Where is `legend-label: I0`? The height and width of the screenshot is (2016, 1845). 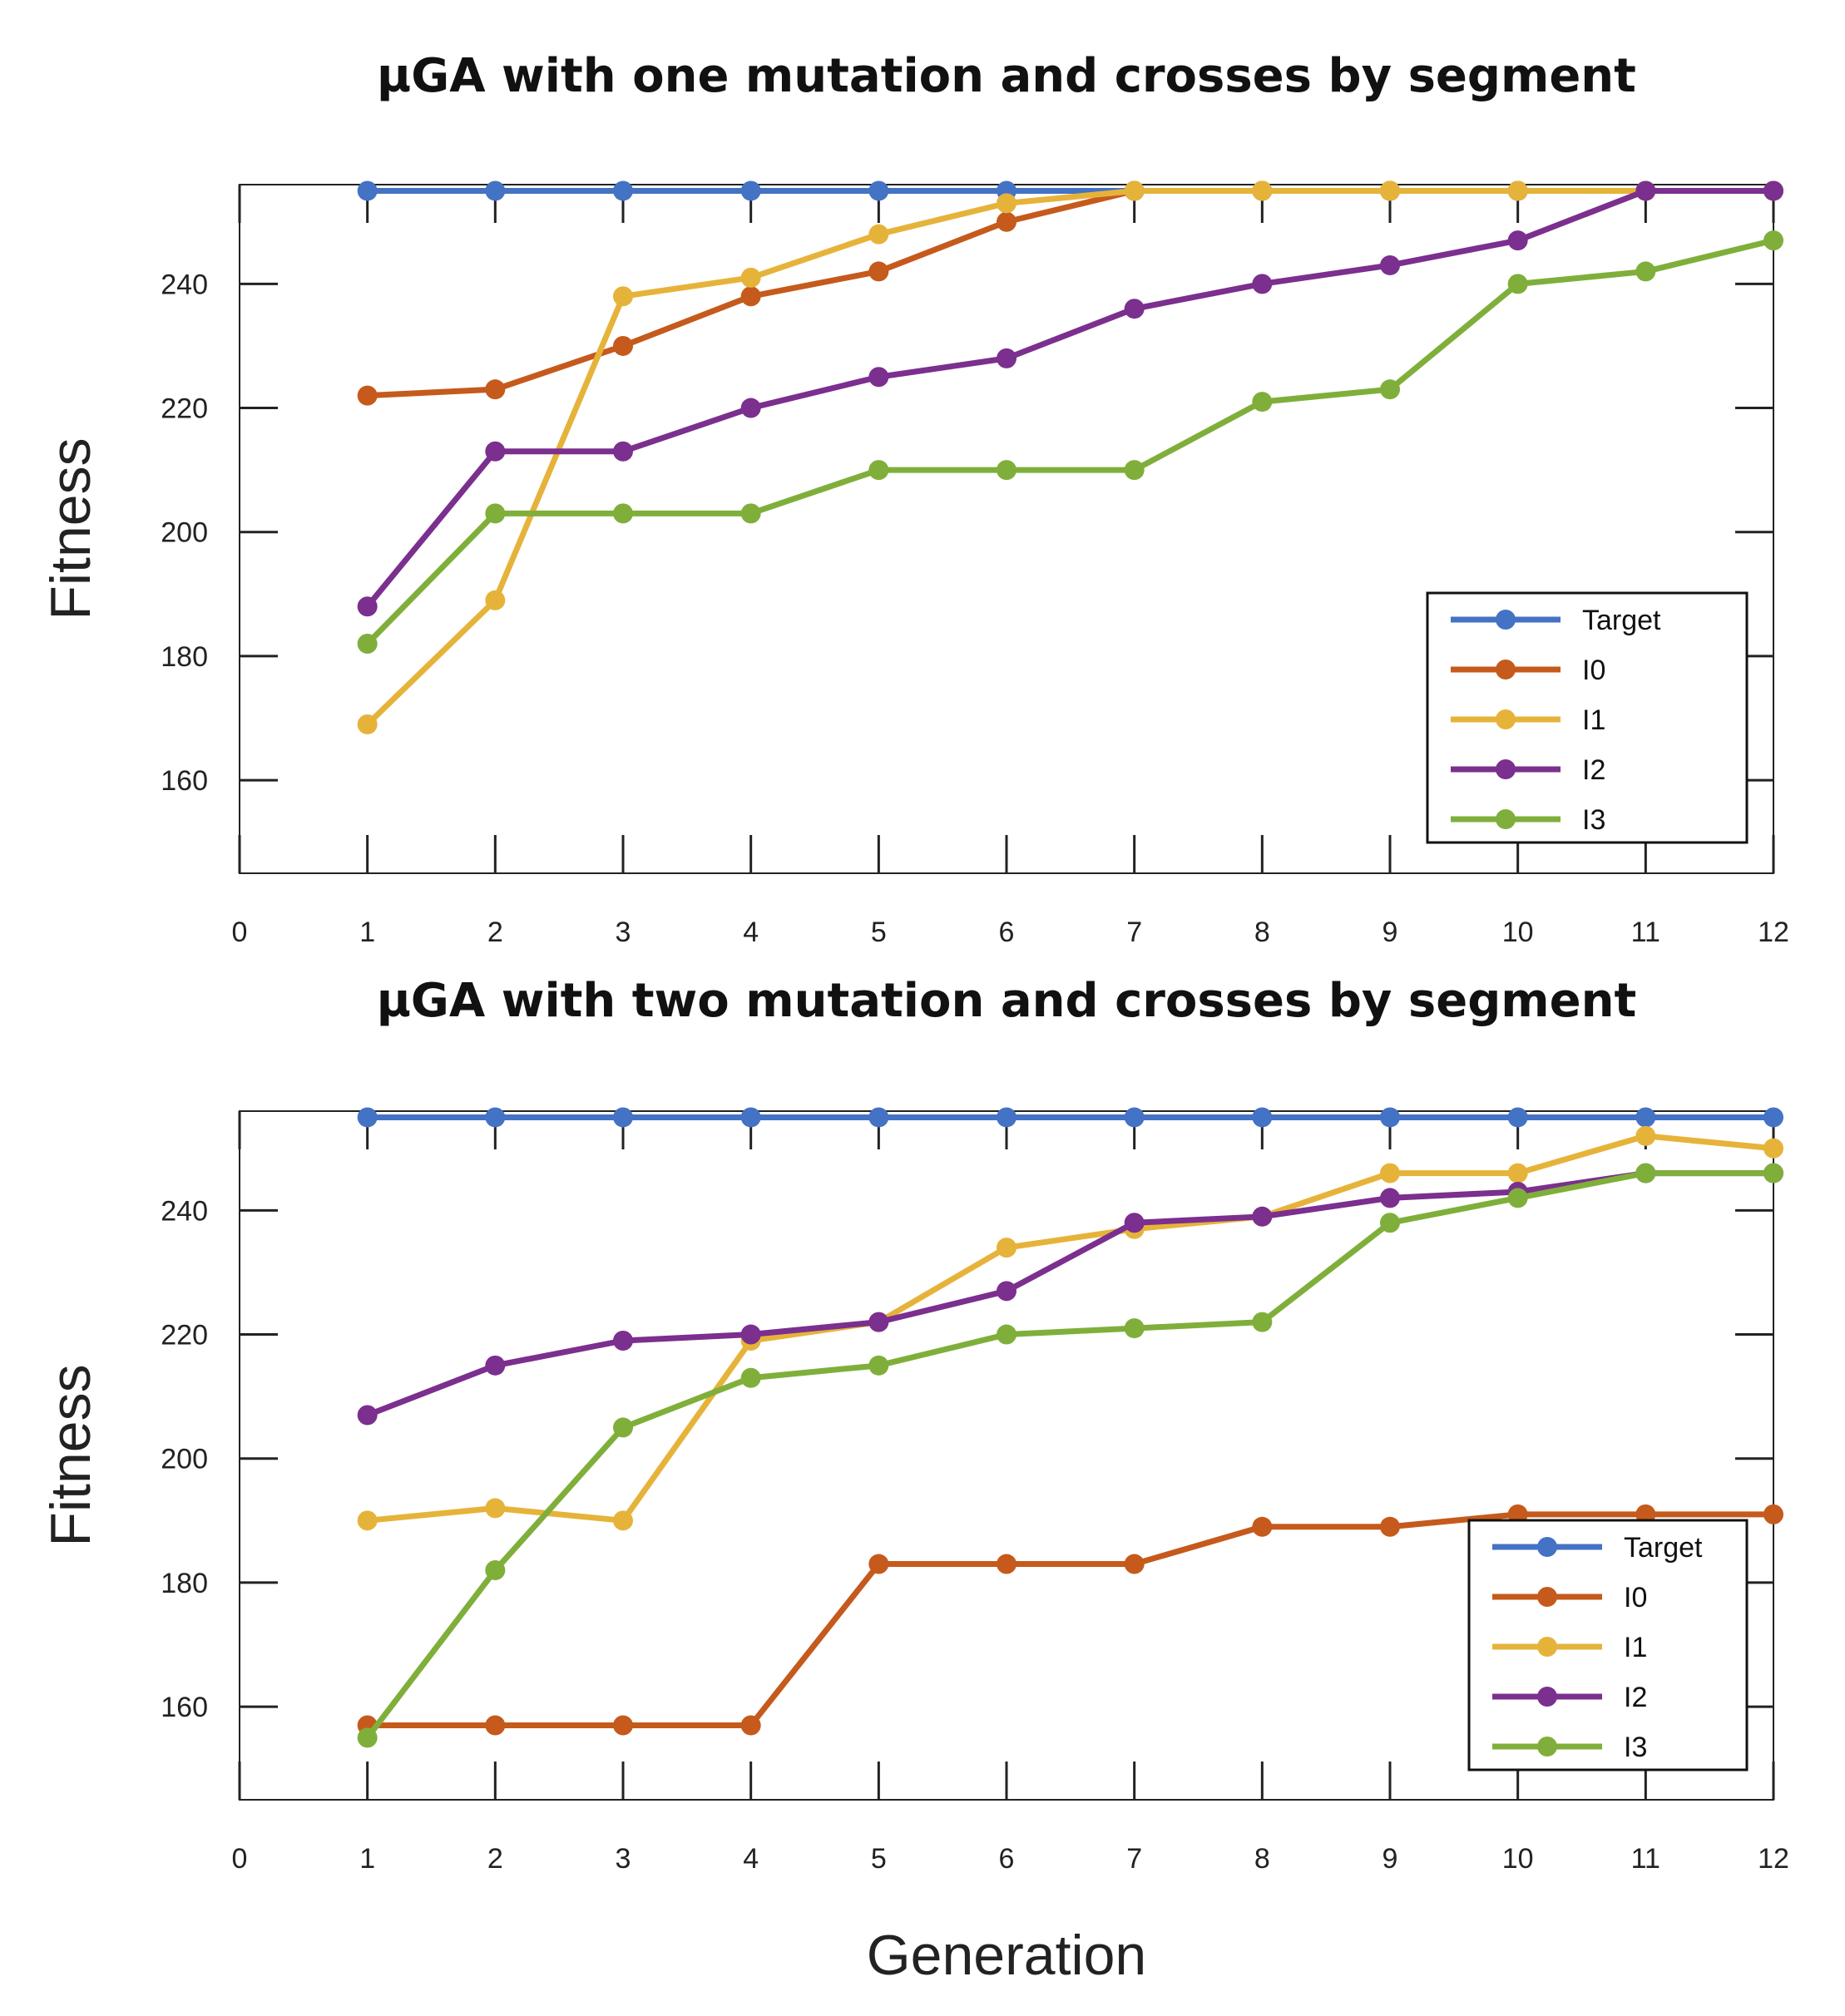
legend-label: I0 is located at coordinates (1635, 1597).